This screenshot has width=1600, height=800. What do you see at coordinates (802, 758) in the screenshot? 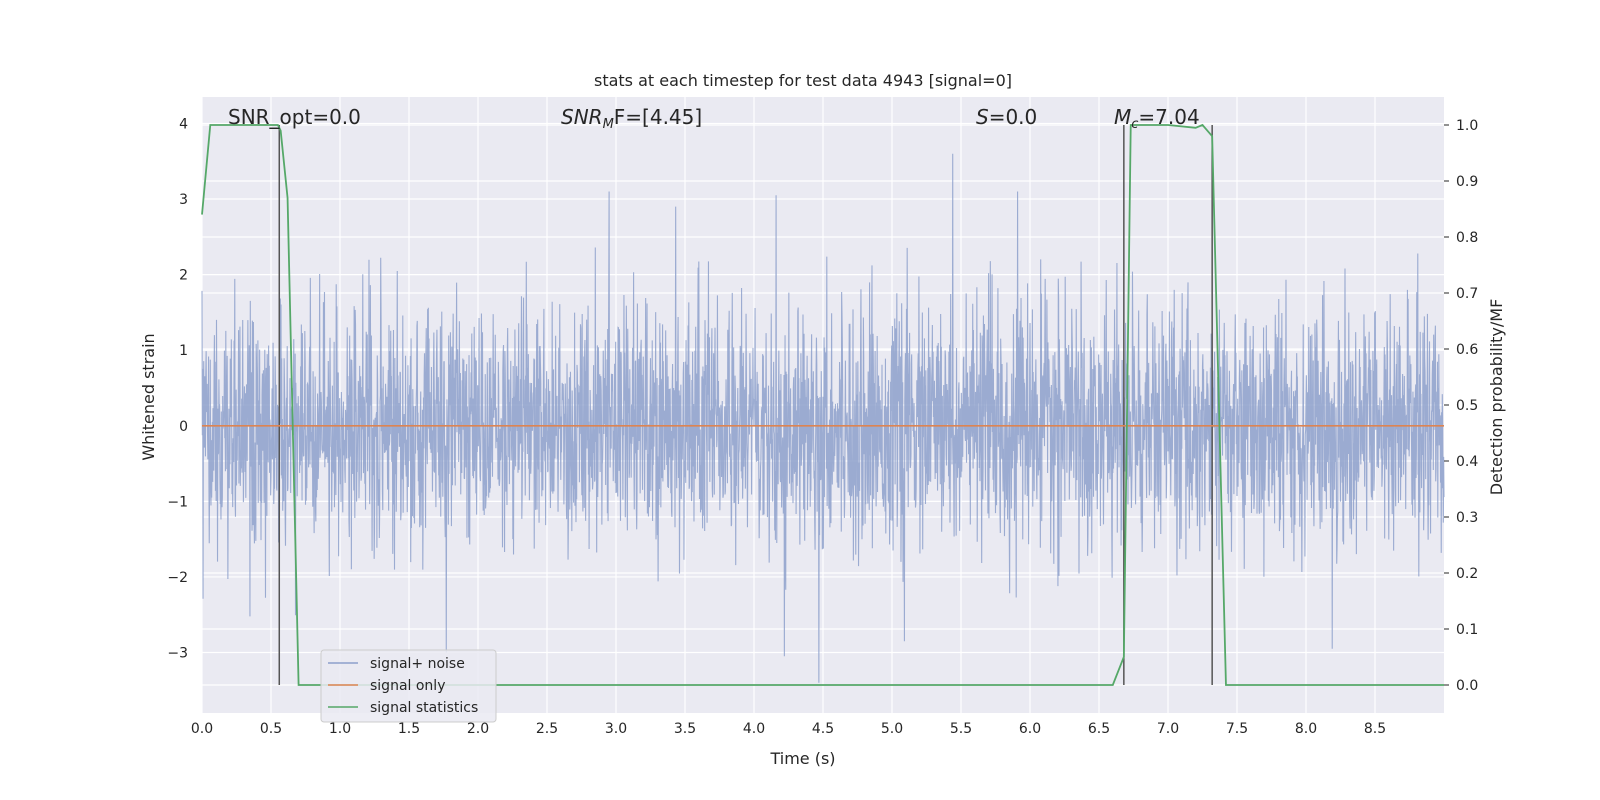
I see `x-axis-label: Time (s)` at bounding box center [802, 758].